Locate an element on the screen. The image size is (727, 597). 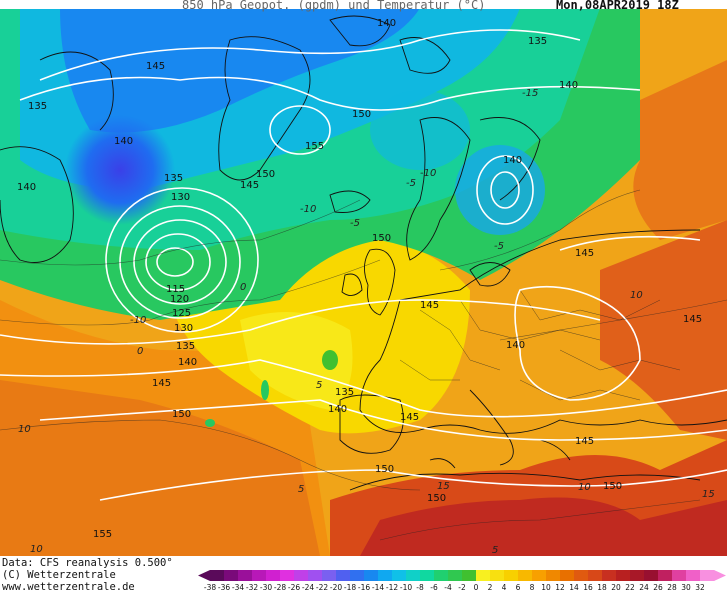
geo-label: 115 is located at coordinates (175, 289).